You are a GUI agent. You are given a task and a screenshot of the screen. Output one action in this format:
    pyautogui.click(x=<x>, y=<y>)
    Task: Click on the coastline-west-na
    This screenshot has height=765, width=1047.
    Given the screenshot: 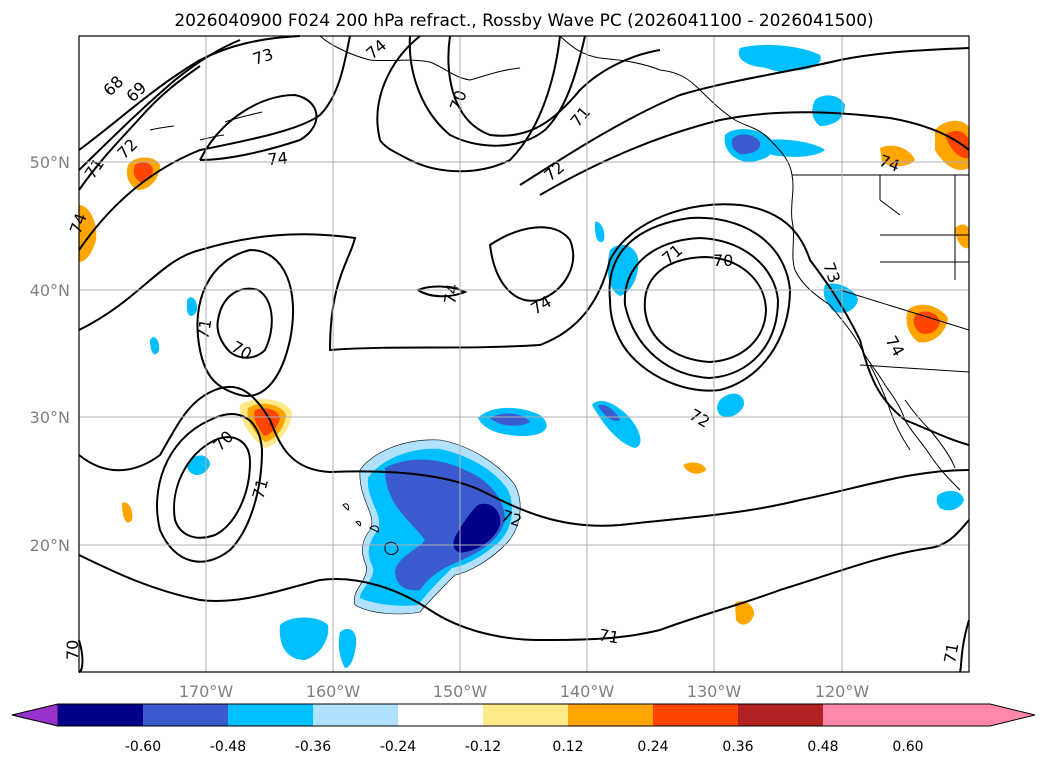 What is the action you would take?
    pyautogui.click(x=865, y=315)
    